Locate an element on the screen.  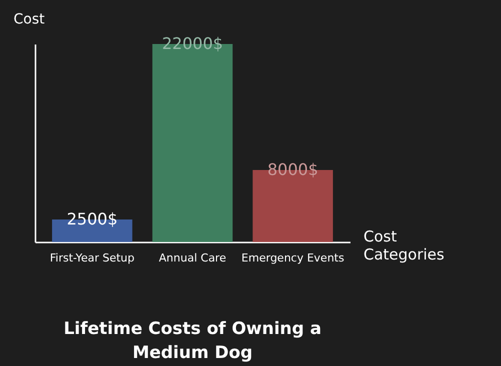
data-label: 22000$ is located at coordinates (193, 43).